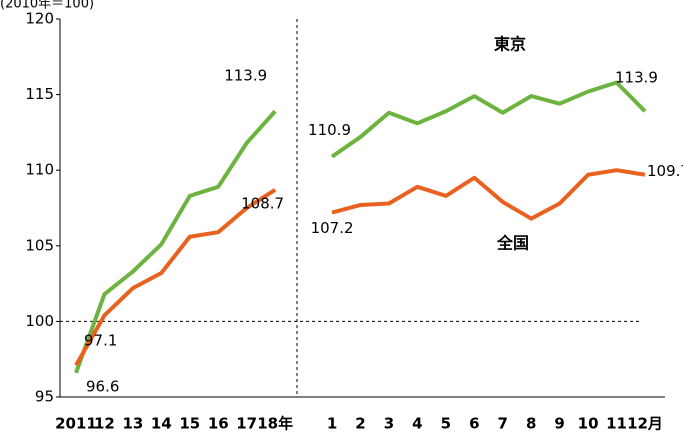  I want to click on x-tick-label: 8, so click(531, 424).